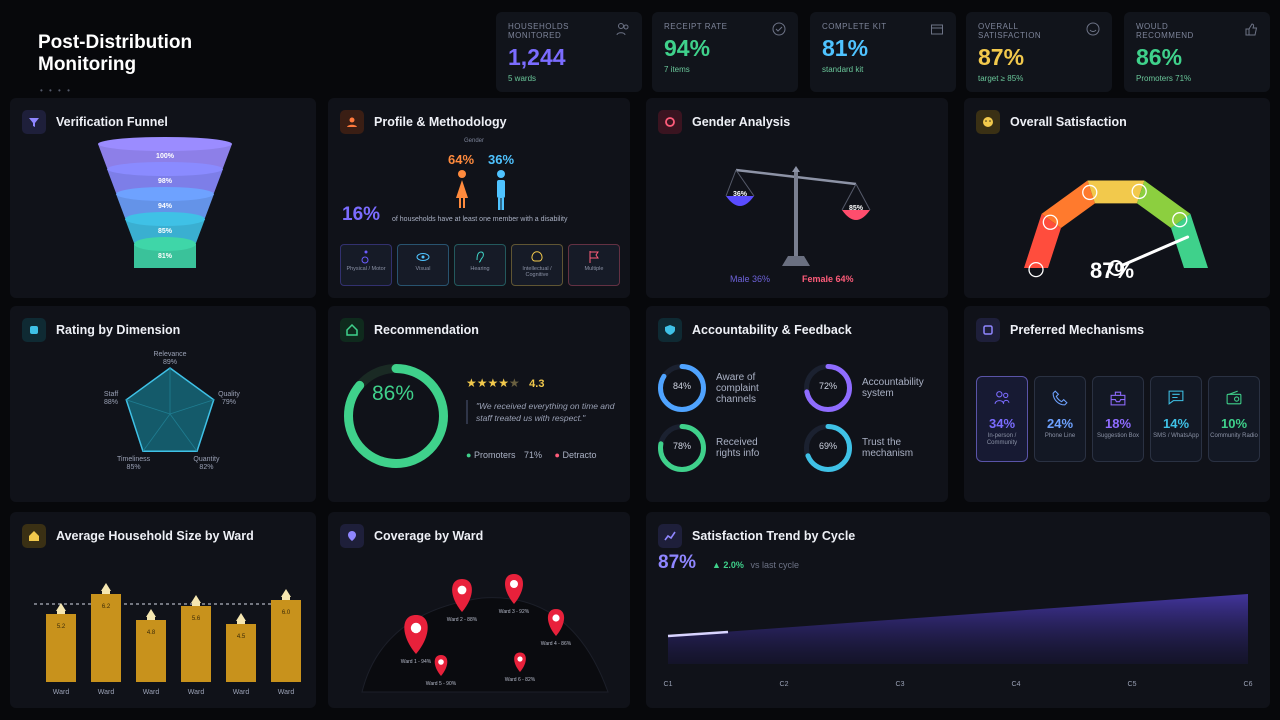  What do you see at coordinates (34, 330) in the screenshot?
I see `radar-icon` at bounding box center [34, 330].